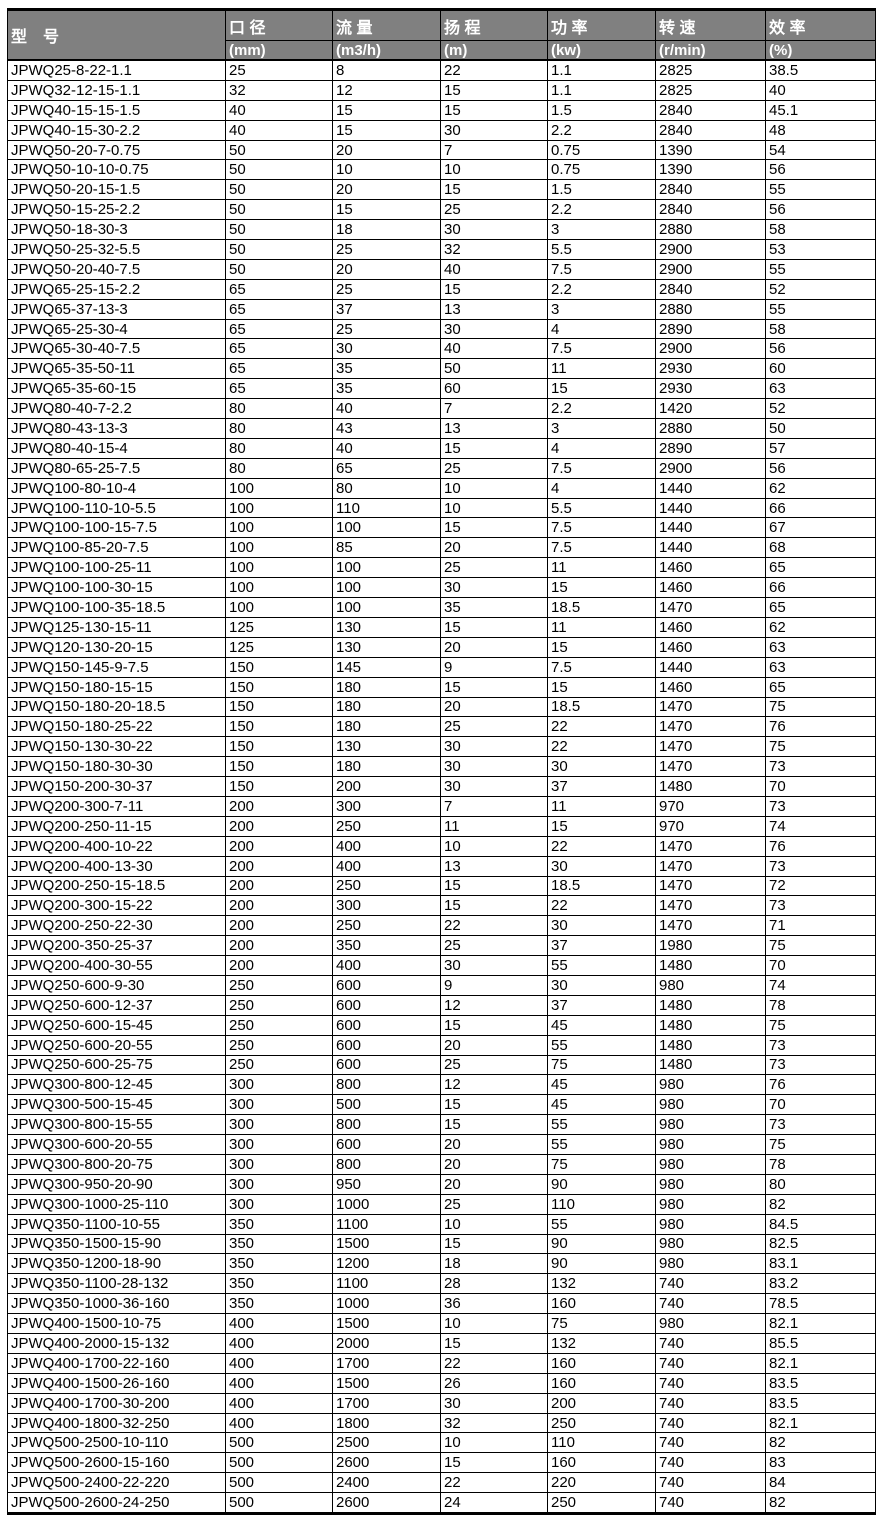 The image size is (881, 1528). I want to click on cell-head: 15, so click(494, 1244).